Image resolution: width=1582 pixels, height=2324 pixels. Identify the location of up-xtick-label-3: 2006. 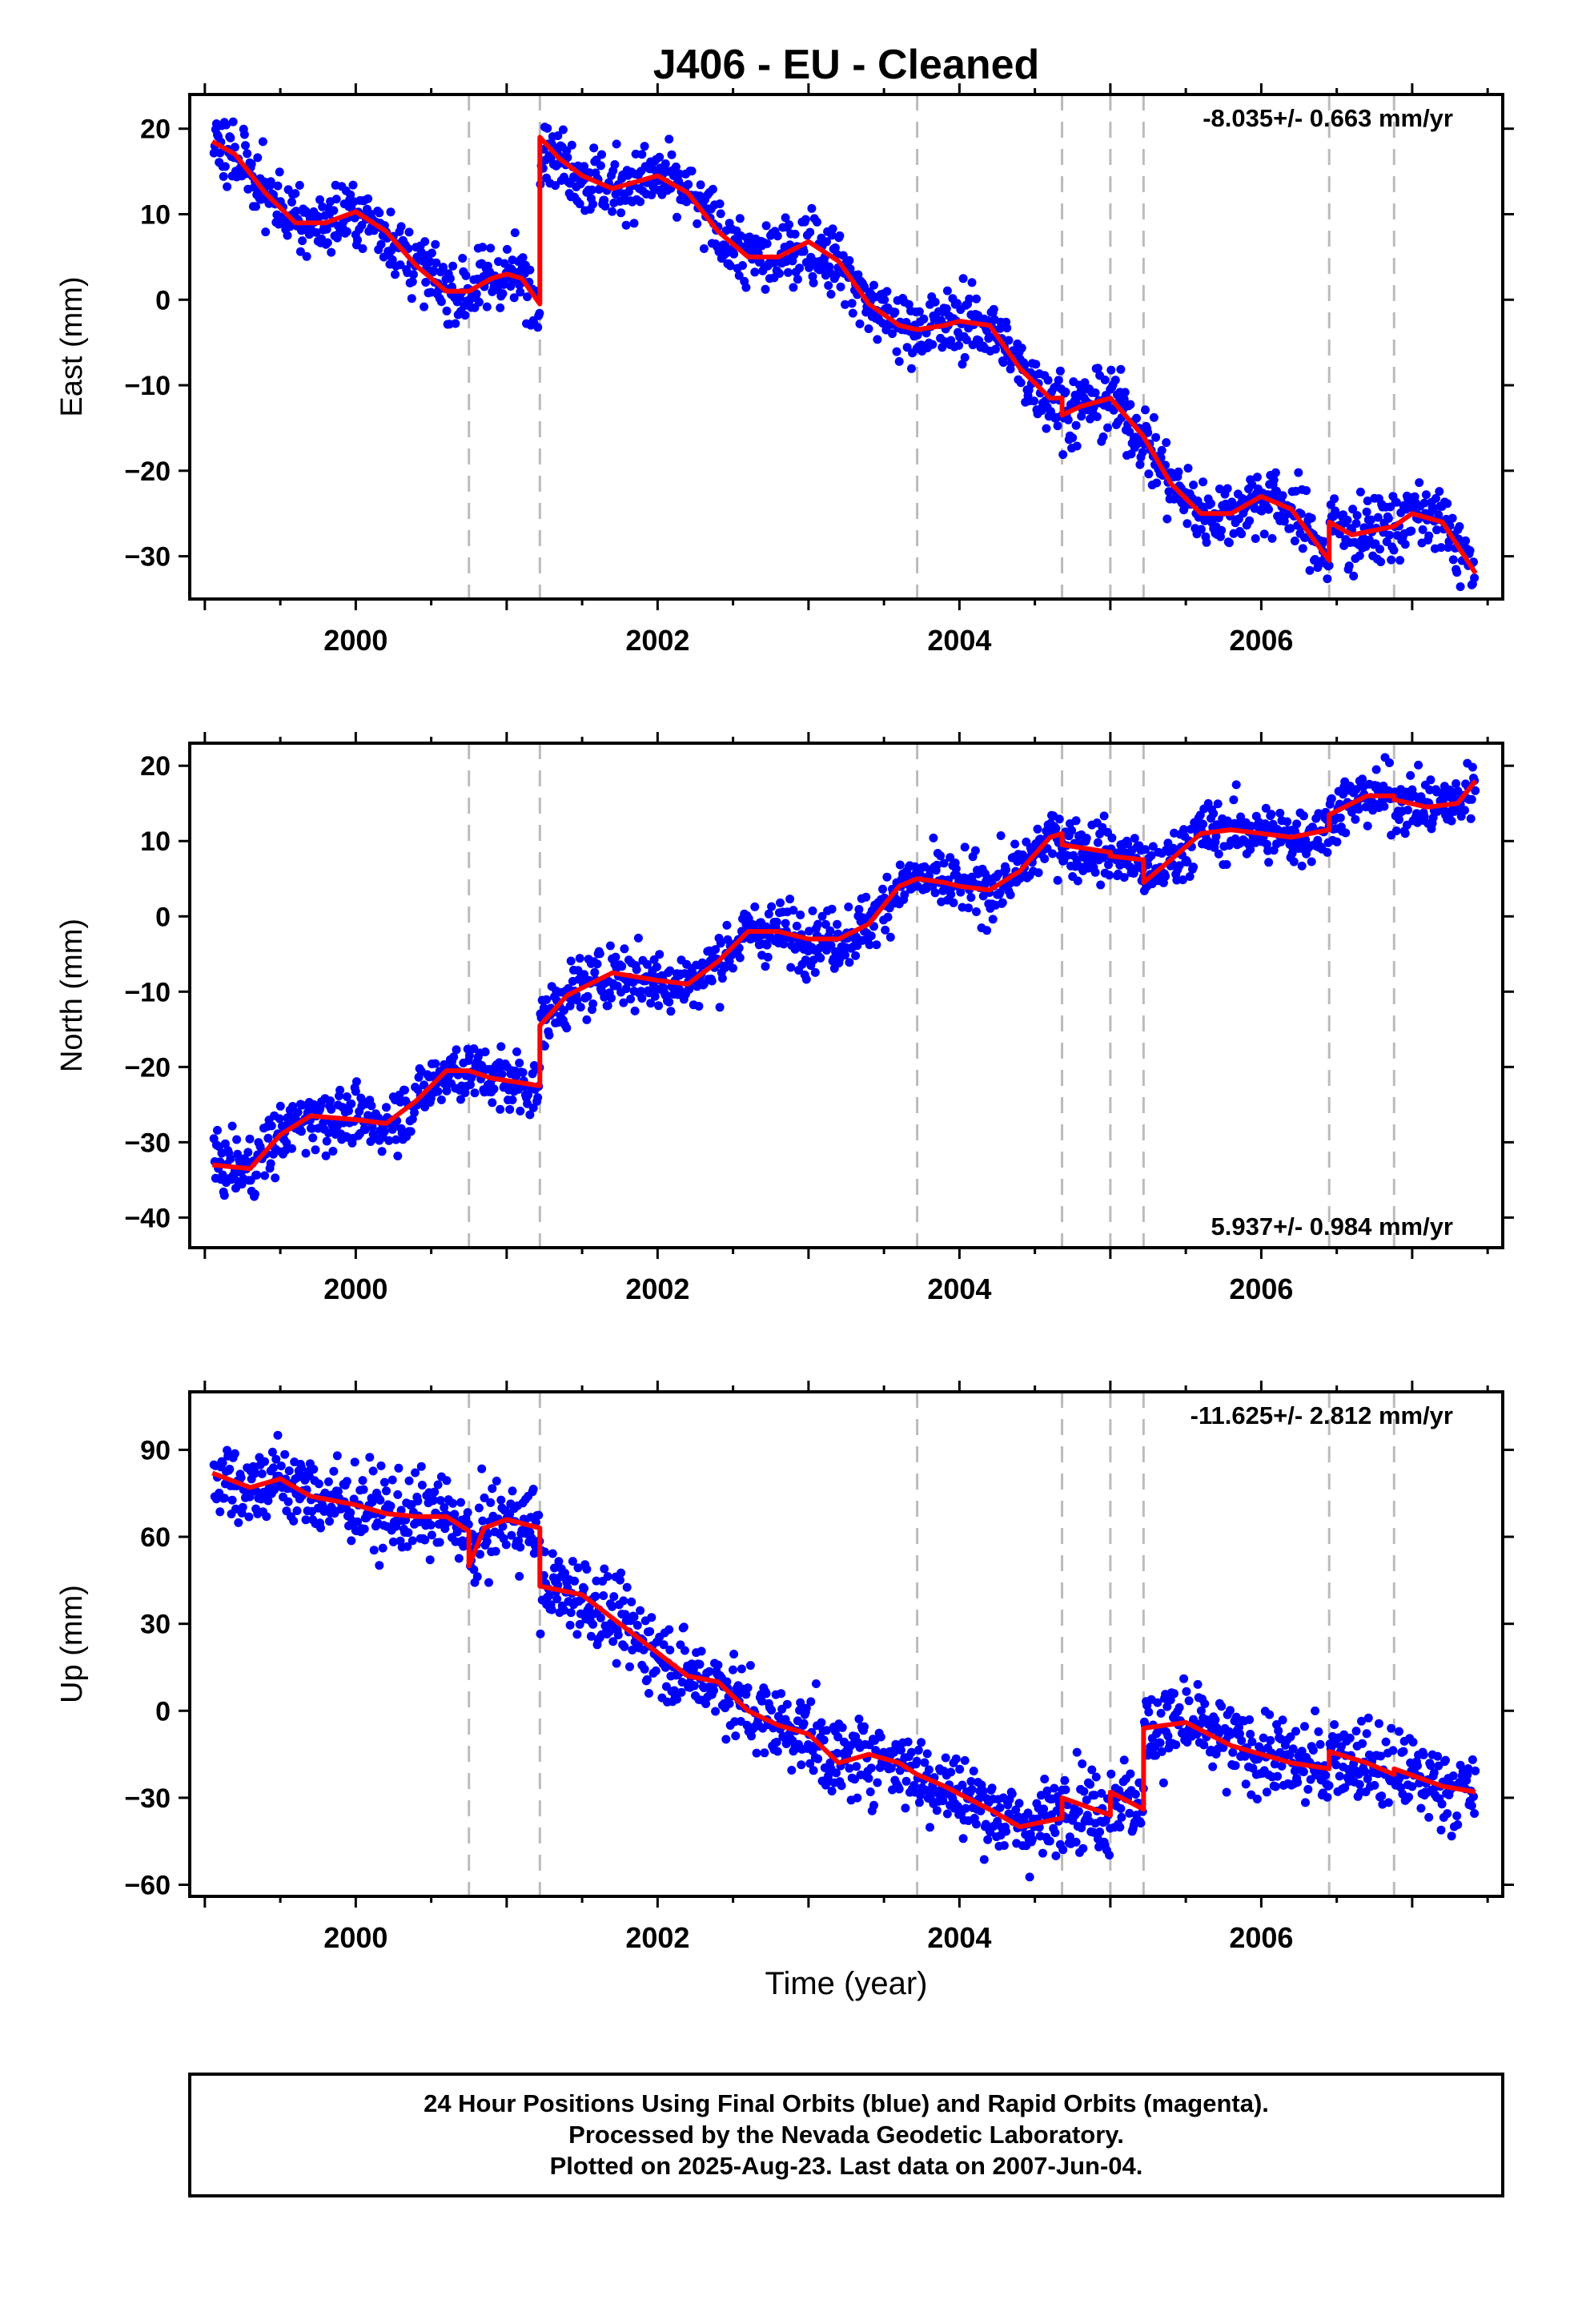
(1261, 1938).